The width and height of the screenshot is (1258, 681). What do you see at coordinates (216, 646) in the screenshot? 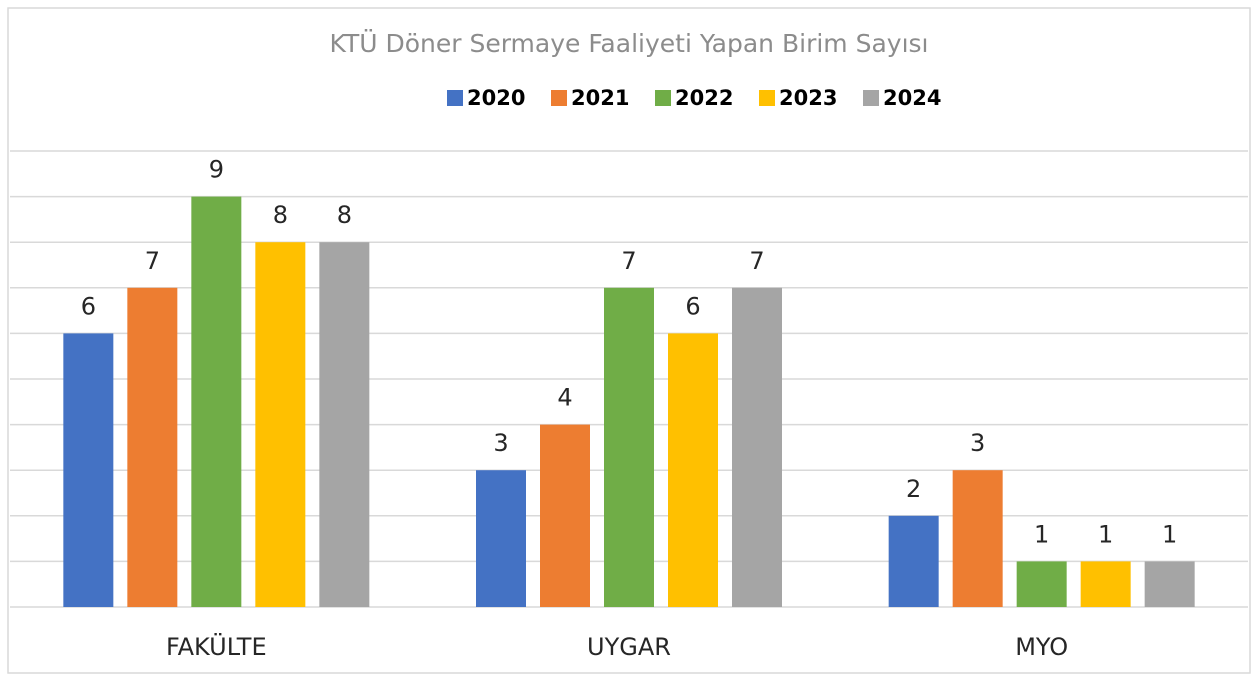
I see `x-tick-label: FAKÜLTE` at bounding box center [216, 646].